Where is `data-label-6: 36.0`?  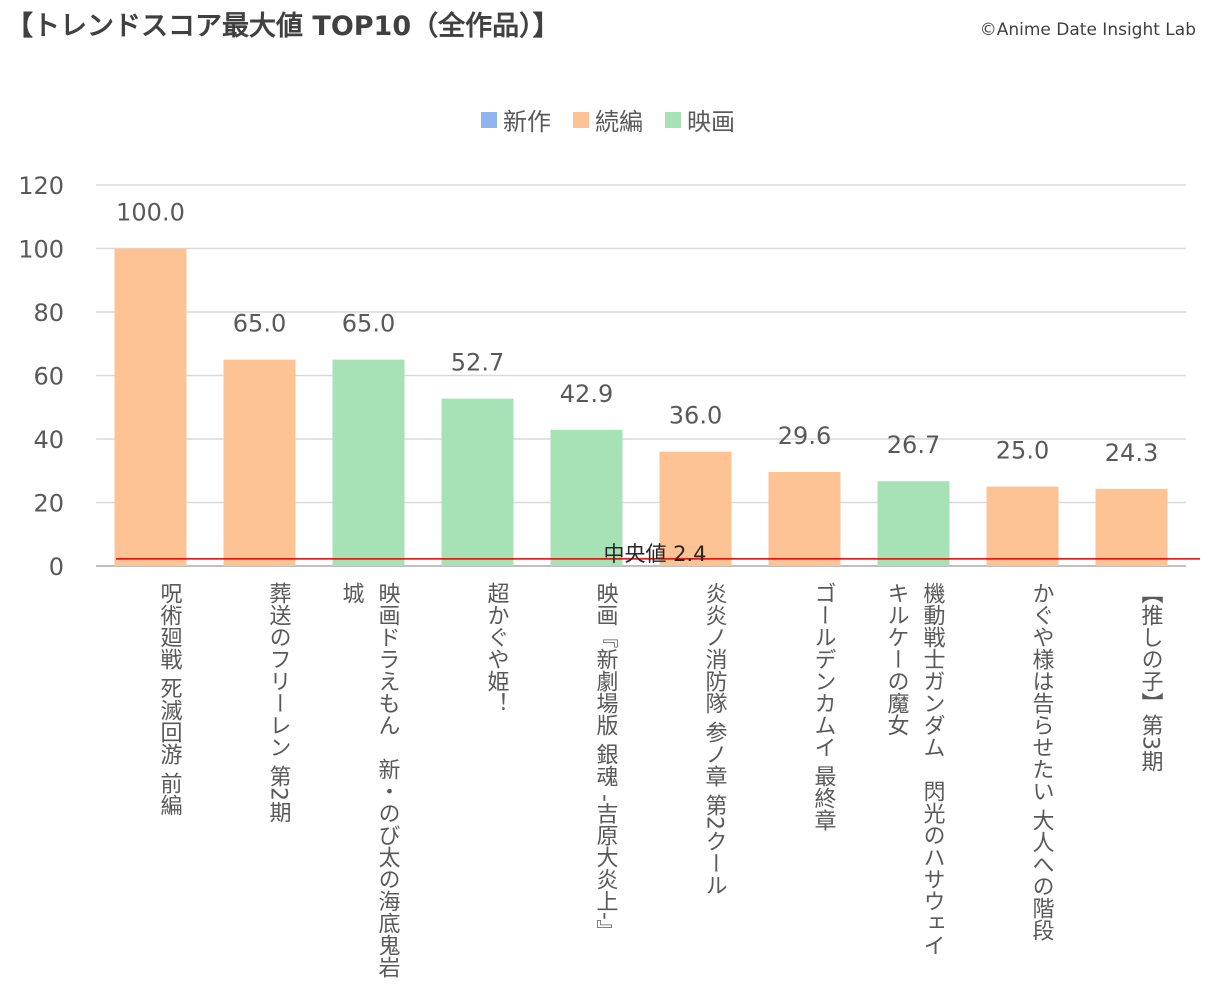 data-label-6: 36.0 is located at coordinates (695, 416).